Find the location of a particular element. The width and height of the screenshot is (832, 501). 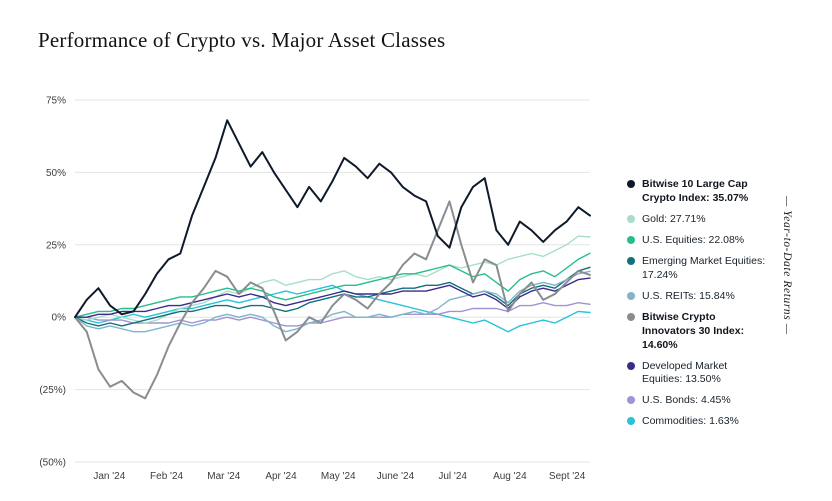

x-tick-label: Sept '24 is located at coordinates (567, 476).